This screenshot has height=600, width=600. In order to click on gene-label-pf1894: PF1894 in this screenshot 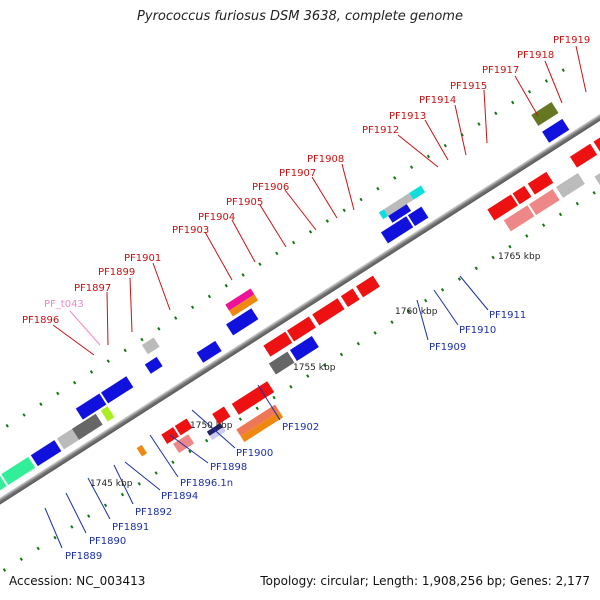, I will do `click(179, 496)`.